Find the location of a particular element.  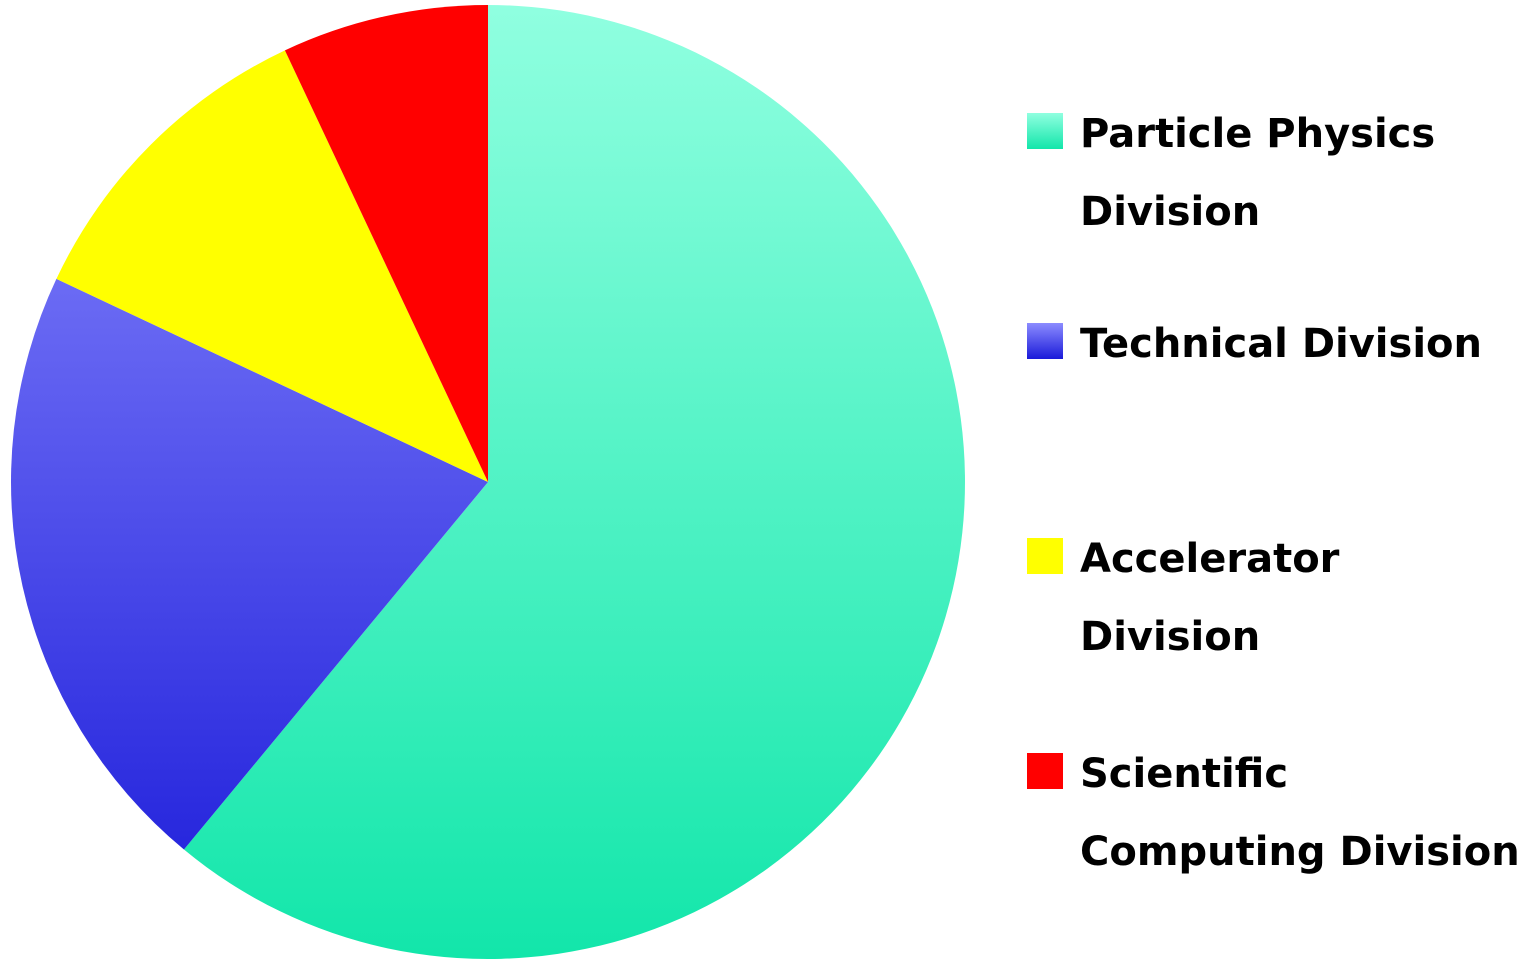

legend-label: Accelerator Division is located at coordinates (1210, 598).